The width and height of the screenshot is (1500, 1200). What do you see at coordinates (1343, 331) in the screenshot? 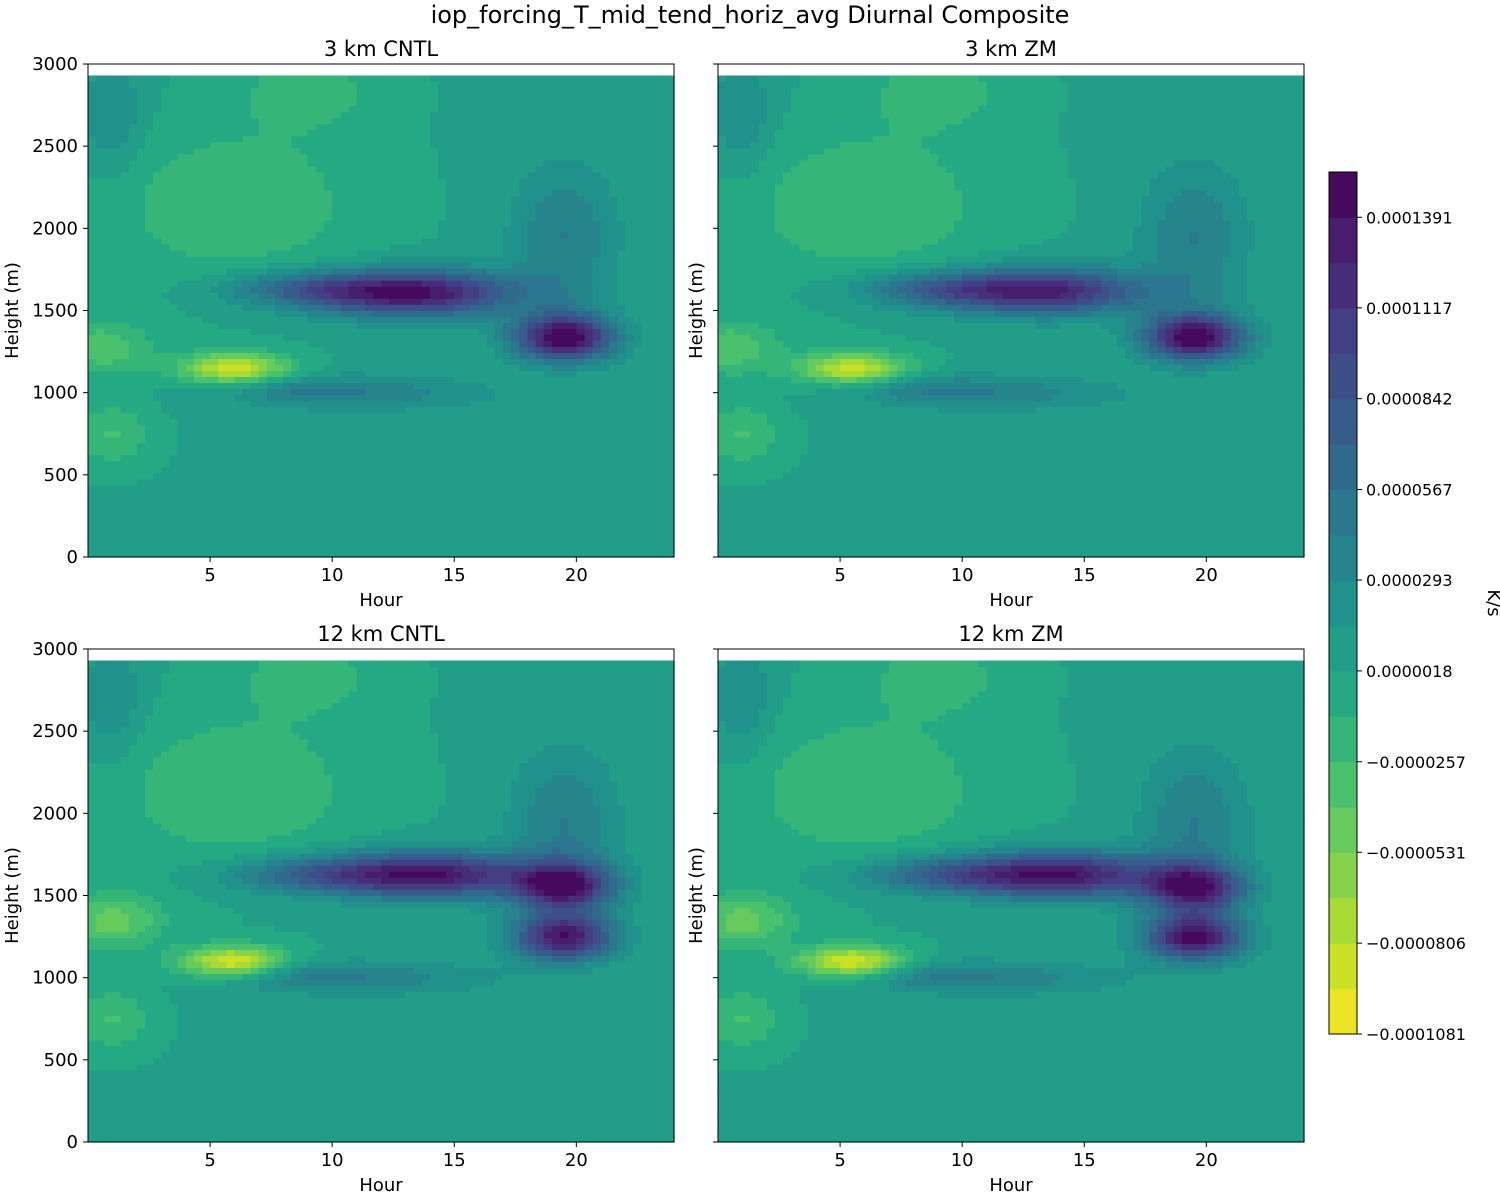
I see `colorbar-swatch` at bounding box center [1343, 331].